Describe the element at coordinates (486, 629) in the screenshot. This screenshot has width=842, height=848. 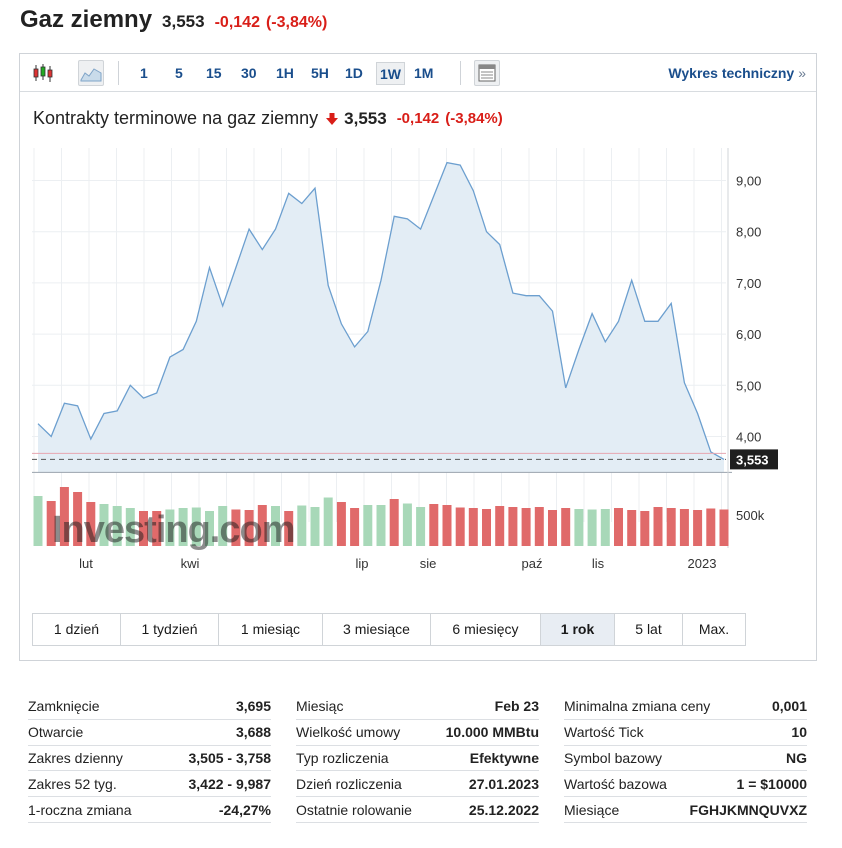
I see `range-tab: 6 miesięcy` at that location.